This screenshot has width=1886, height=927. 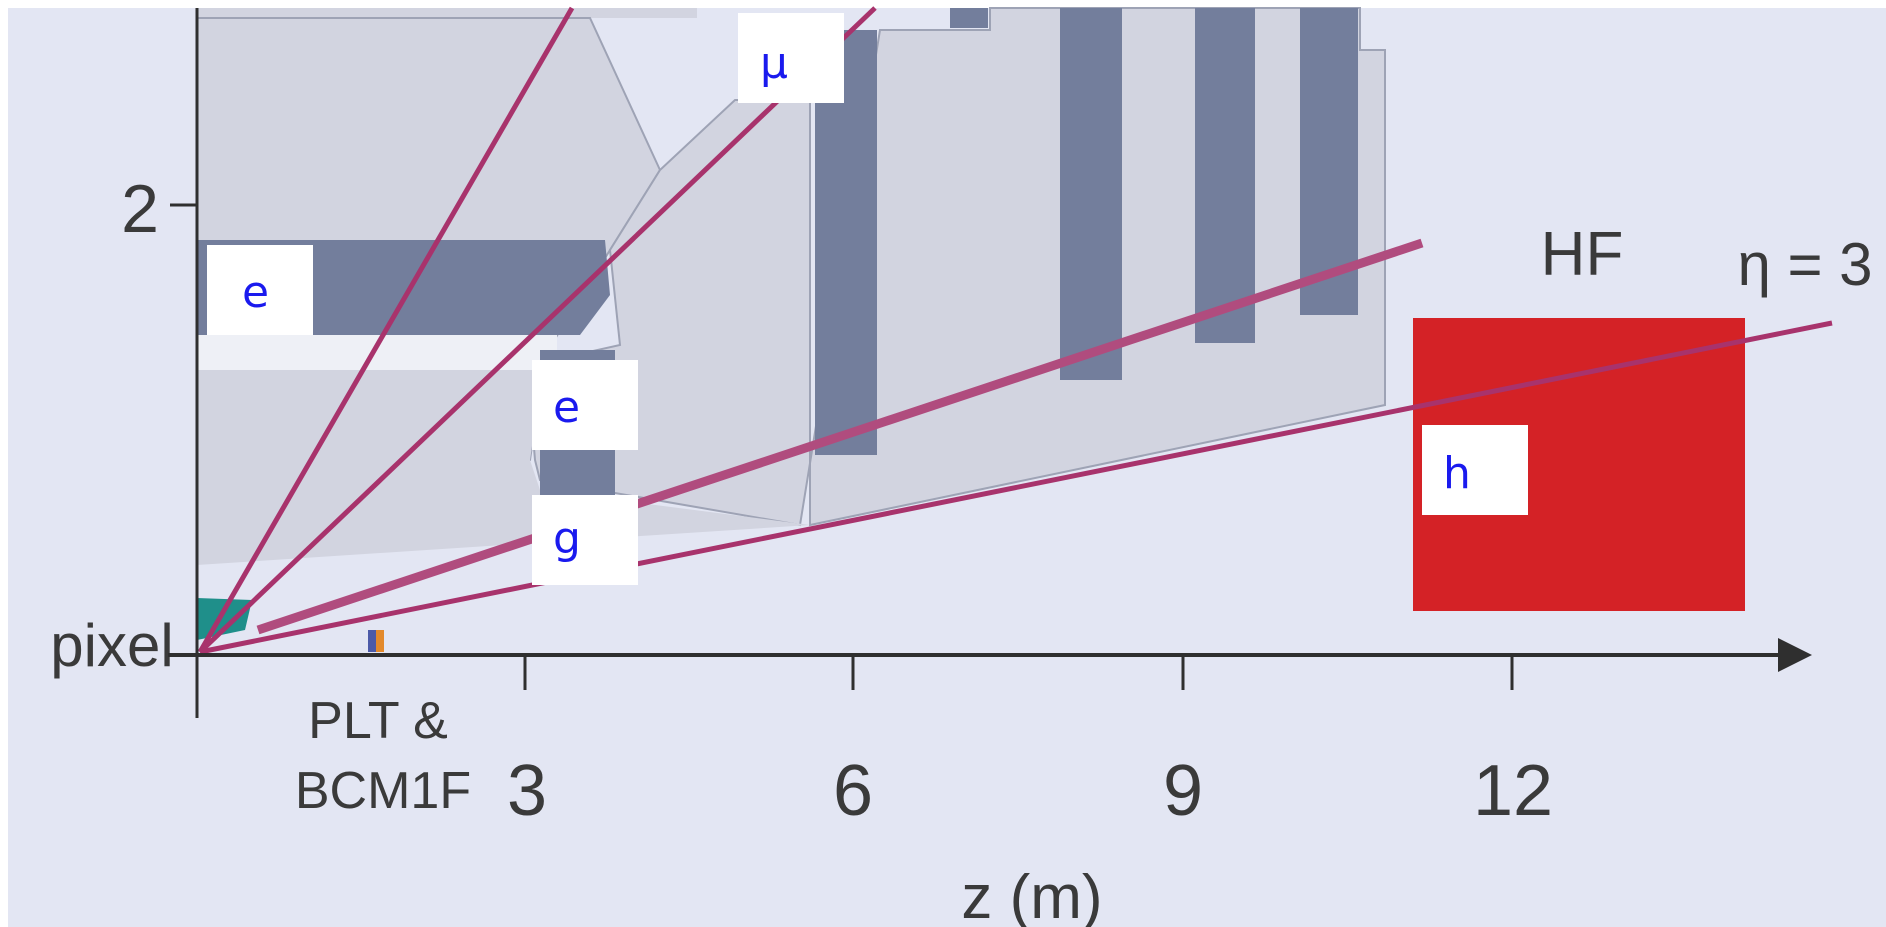 I want to click on upper-detector-band, so click(x=447, y=13).